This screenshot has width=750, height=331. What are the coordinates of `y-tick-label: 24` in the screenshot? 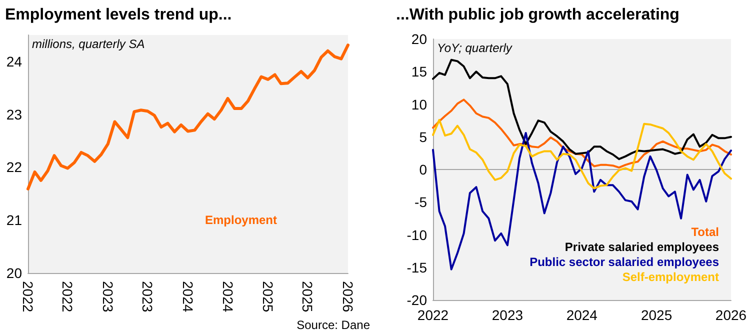 It's located at (14, 61).